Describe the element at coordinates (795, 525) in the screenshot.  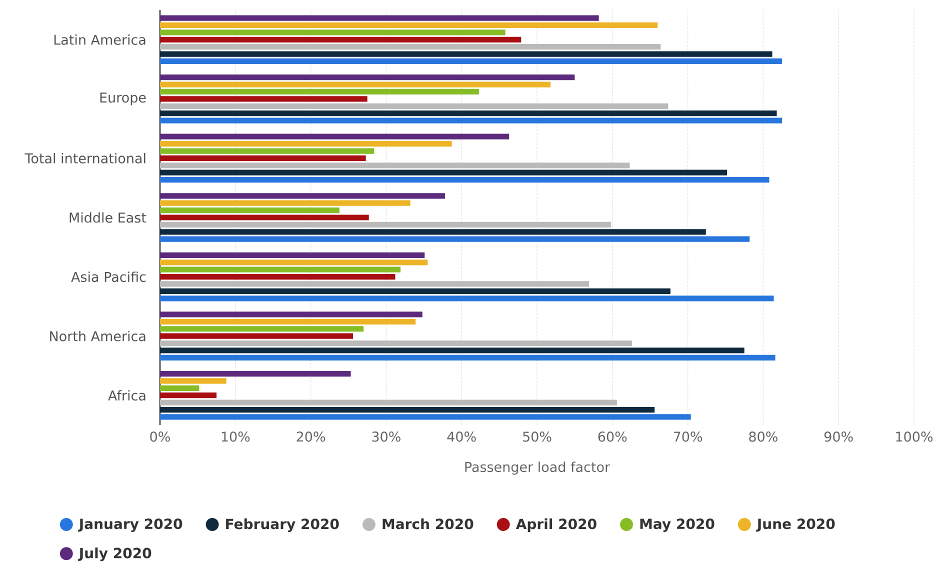
I see `legend-label: June 2020` at that location.